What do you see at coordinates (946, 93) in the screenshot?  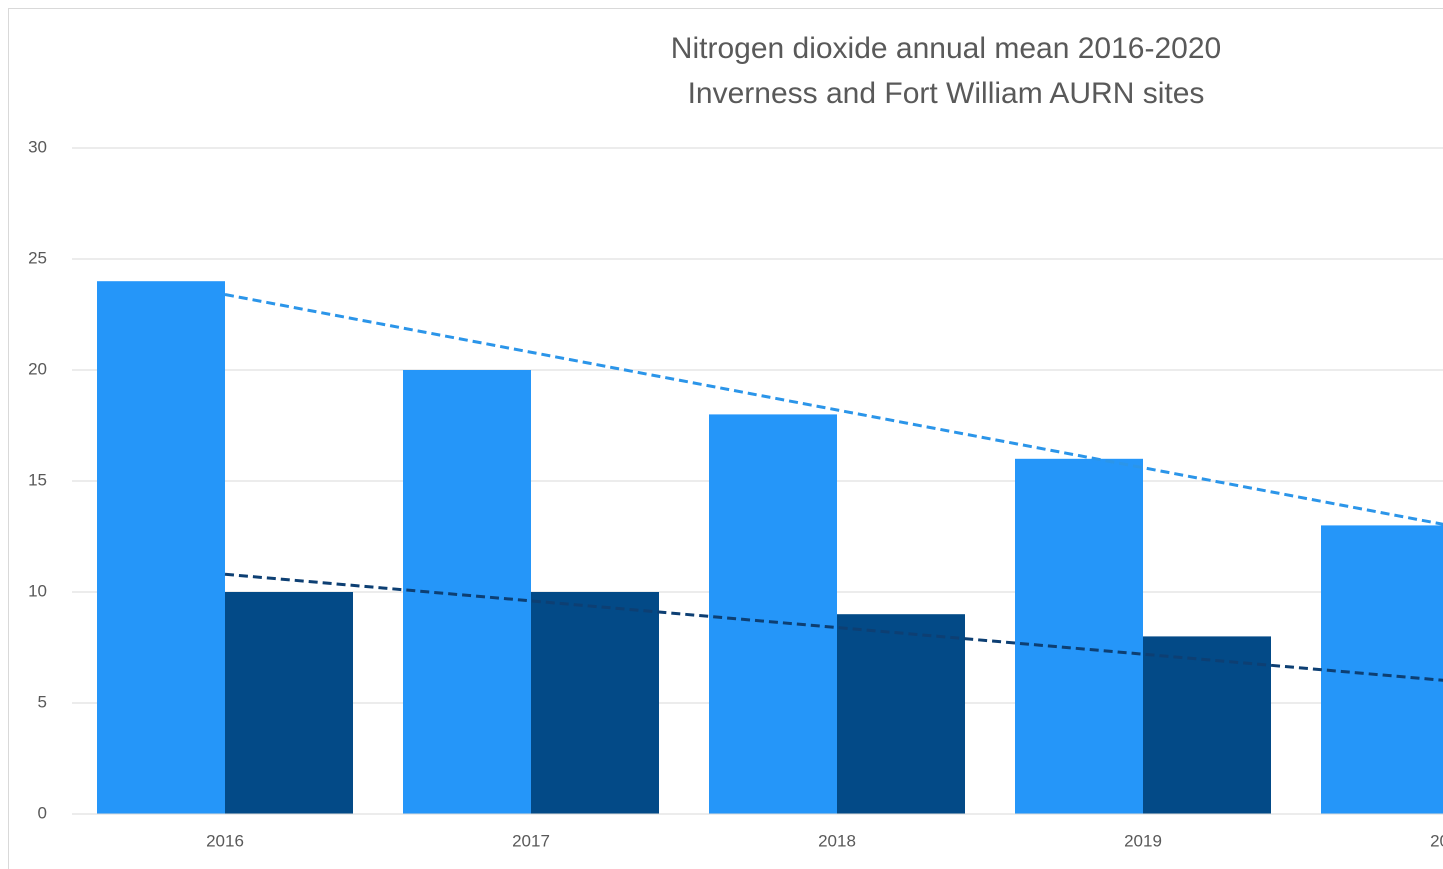 I see `chart-subtitle: Inverness and Fort William AURN sites` at bounding box center [946, 93].